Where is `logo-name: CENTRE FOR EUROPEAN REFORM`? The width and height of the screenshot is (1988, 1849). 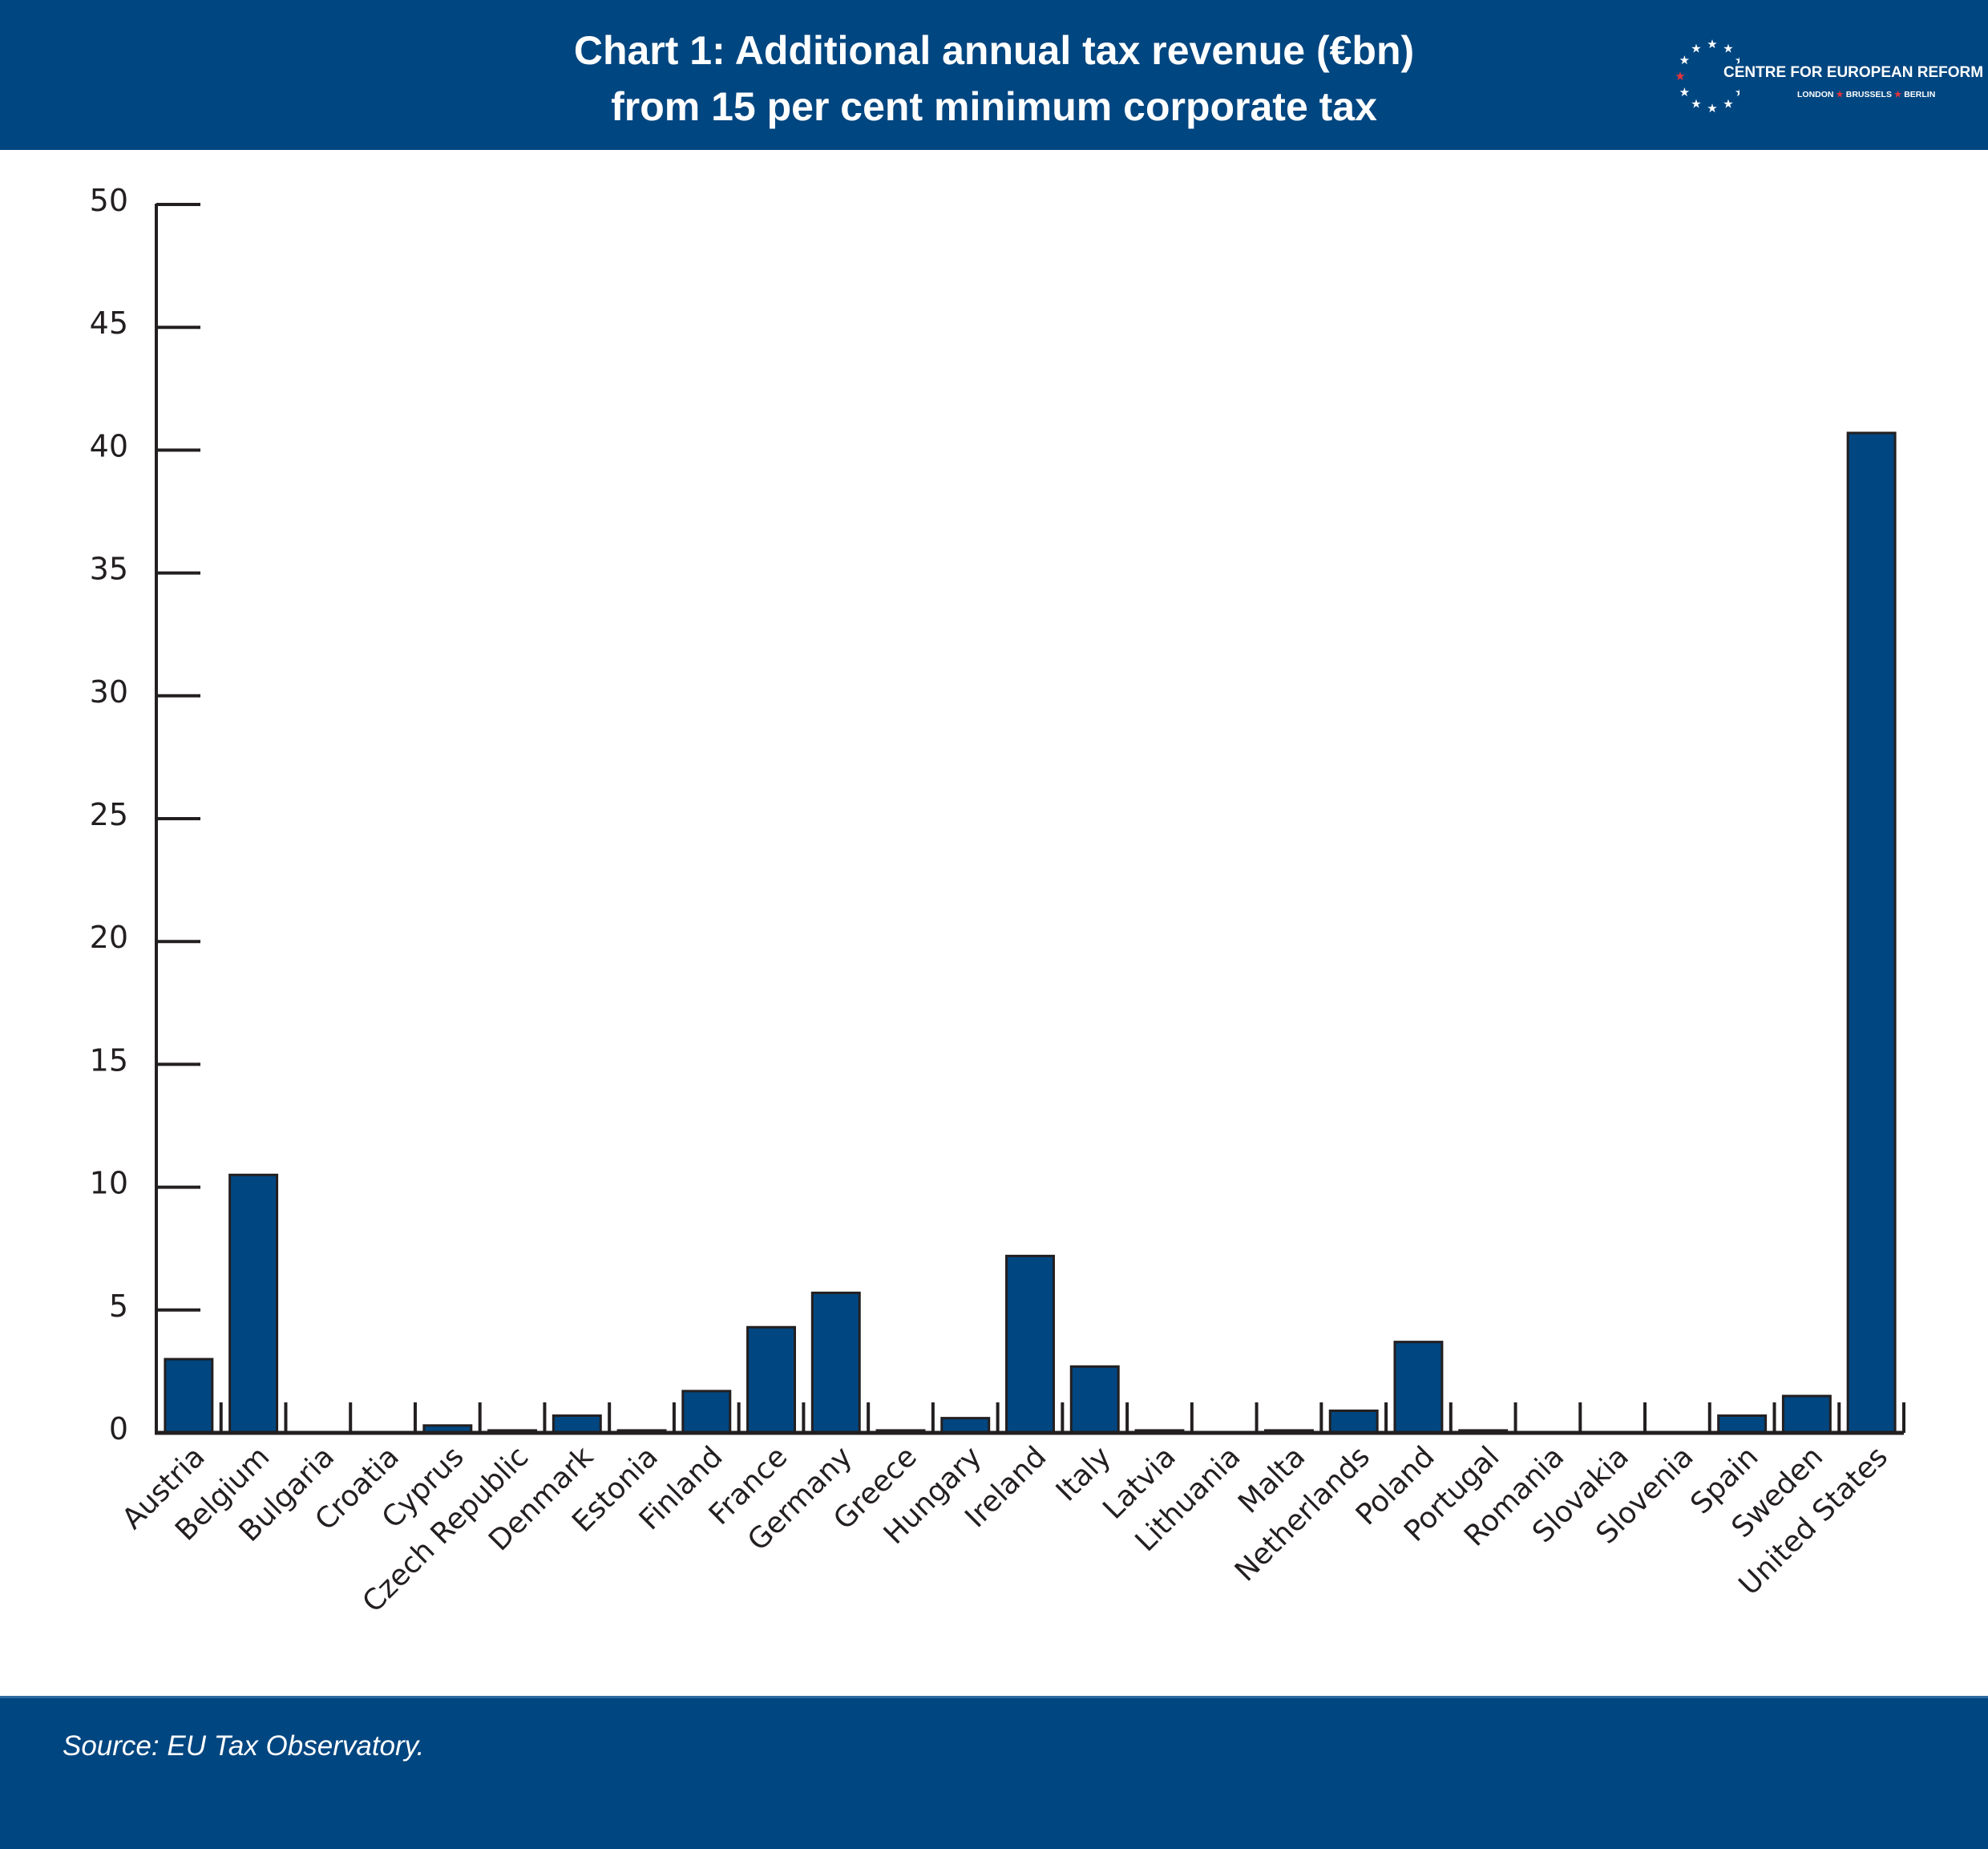 logo-name: CENTRE FOR EUROPEAN REFORM is located at coordinates (1853, 73).